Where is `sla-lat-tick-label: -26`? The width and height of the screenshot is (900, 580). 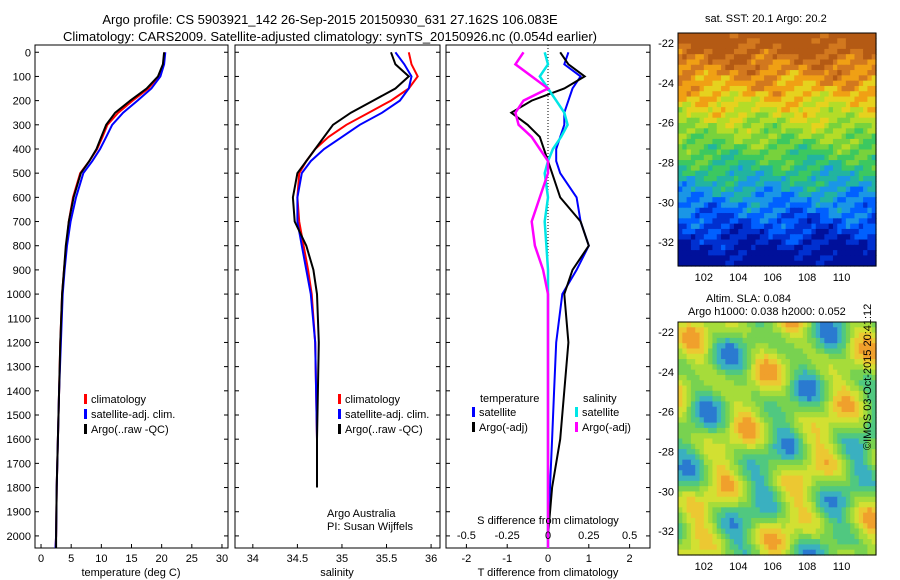 sla-lat-tick-label: -26 is located at coordinates (666, 413).